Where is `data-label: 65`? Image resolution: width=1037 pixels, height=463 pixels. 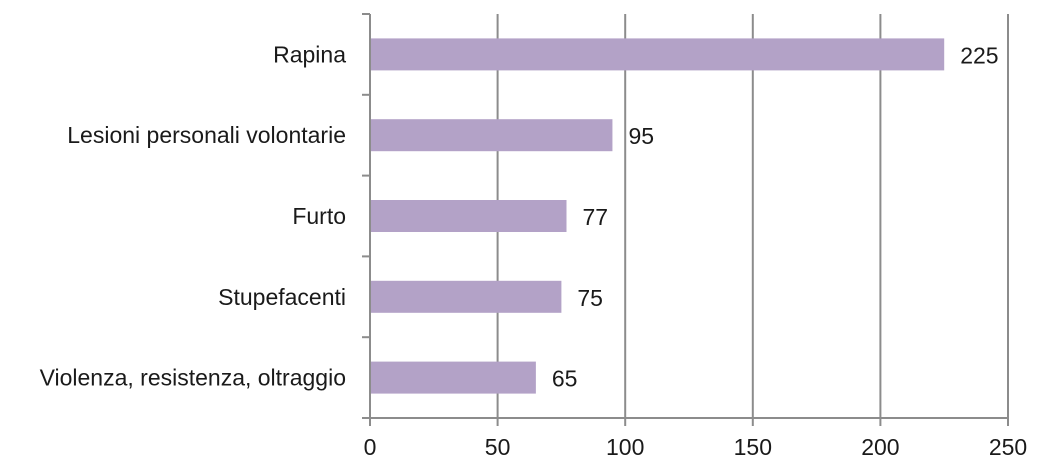 data-label: 65 is located at coordinates (565, 379).